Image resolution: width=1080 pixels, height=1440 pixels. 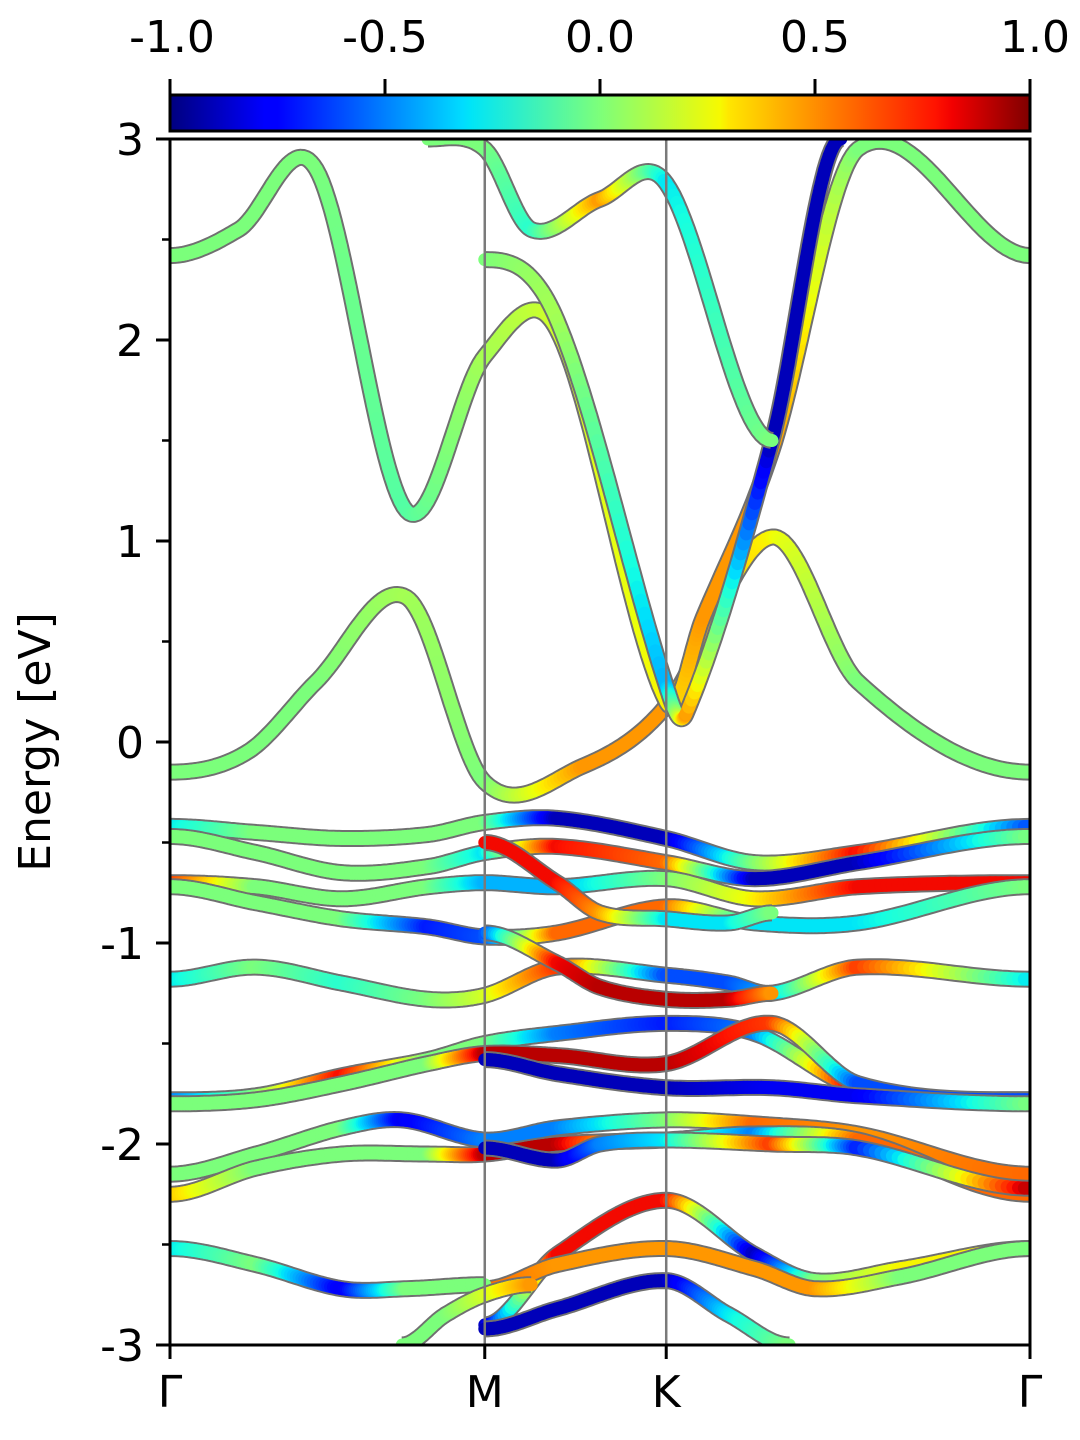 What do you see at coordinates (485, 1392) in the screenshot?
I see `x-tick-label: M` at bounding box center [485, 1392].